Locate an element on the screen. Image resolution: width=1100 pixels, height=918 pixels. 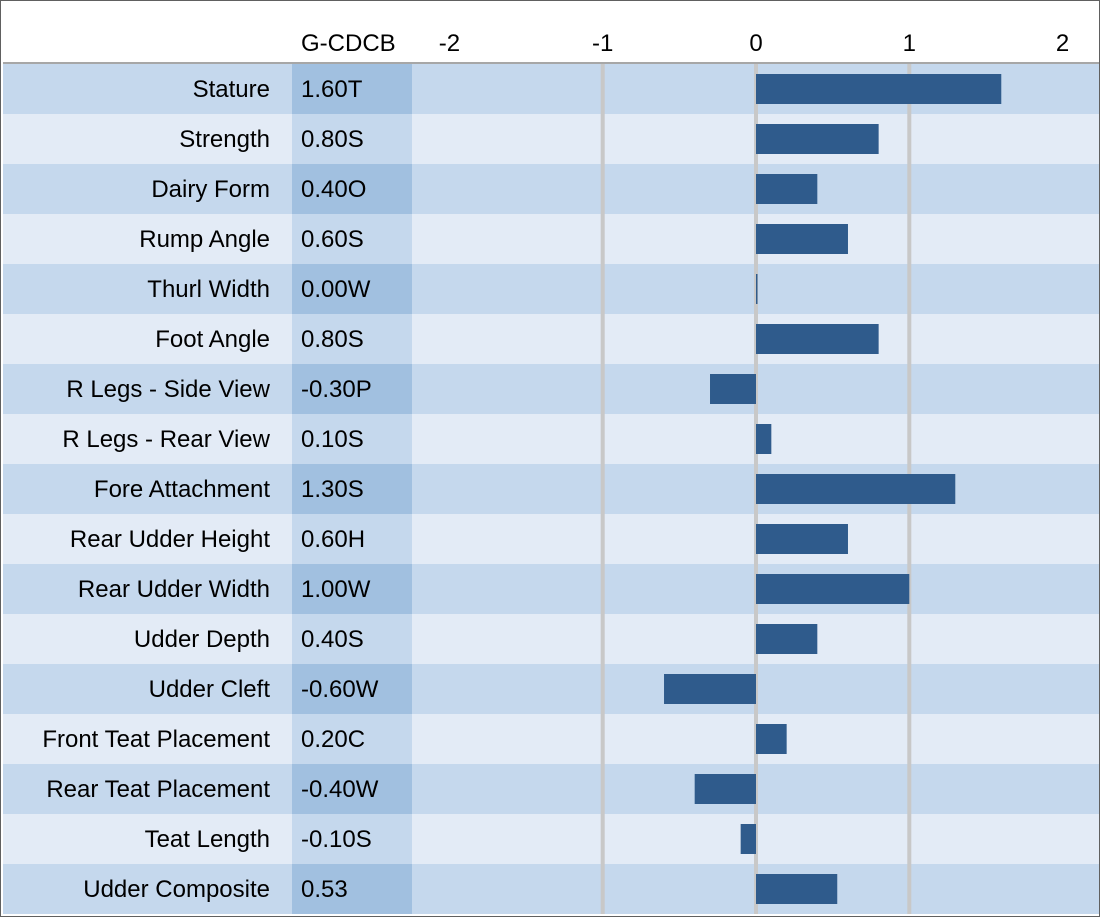
category-label: Dairy Form is located at coordinates (210, 189).